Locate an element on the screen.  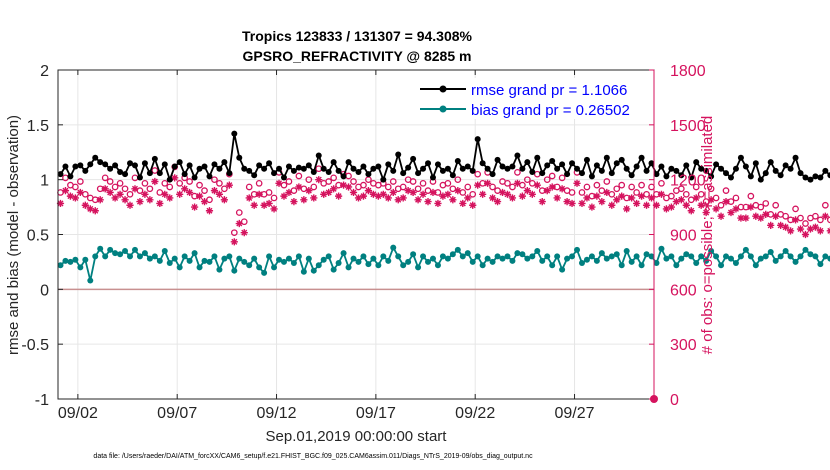
x-tick-label: 09/12 is located at coordinates (277, 413).